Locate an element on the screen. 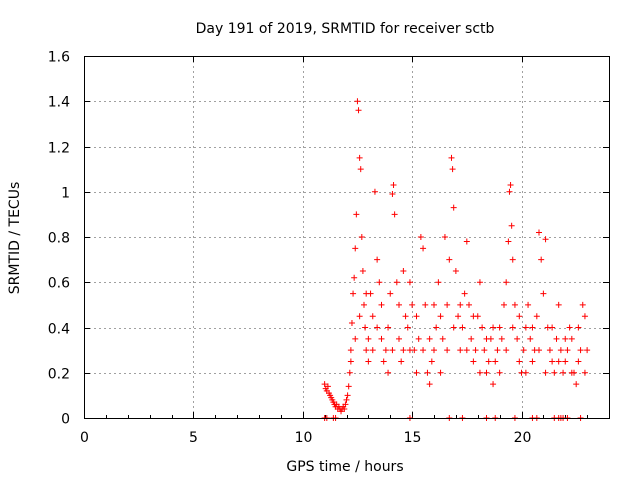 The width and height of the screenshot is (640, 484). x-tick-label: 5 is located at coordinates (193, 438).